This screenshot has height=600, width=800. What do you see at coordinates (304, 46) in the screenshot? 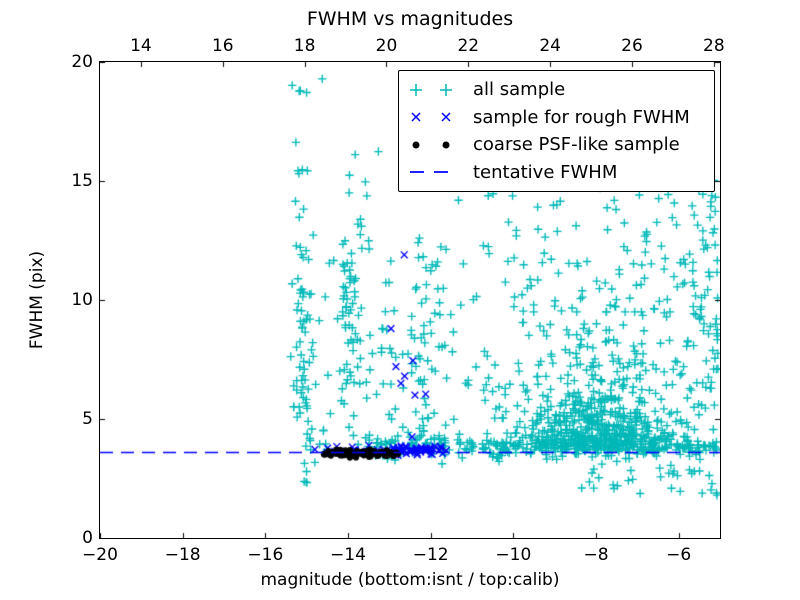
I see `tick-label: 18` at bounding box center [304, 46].